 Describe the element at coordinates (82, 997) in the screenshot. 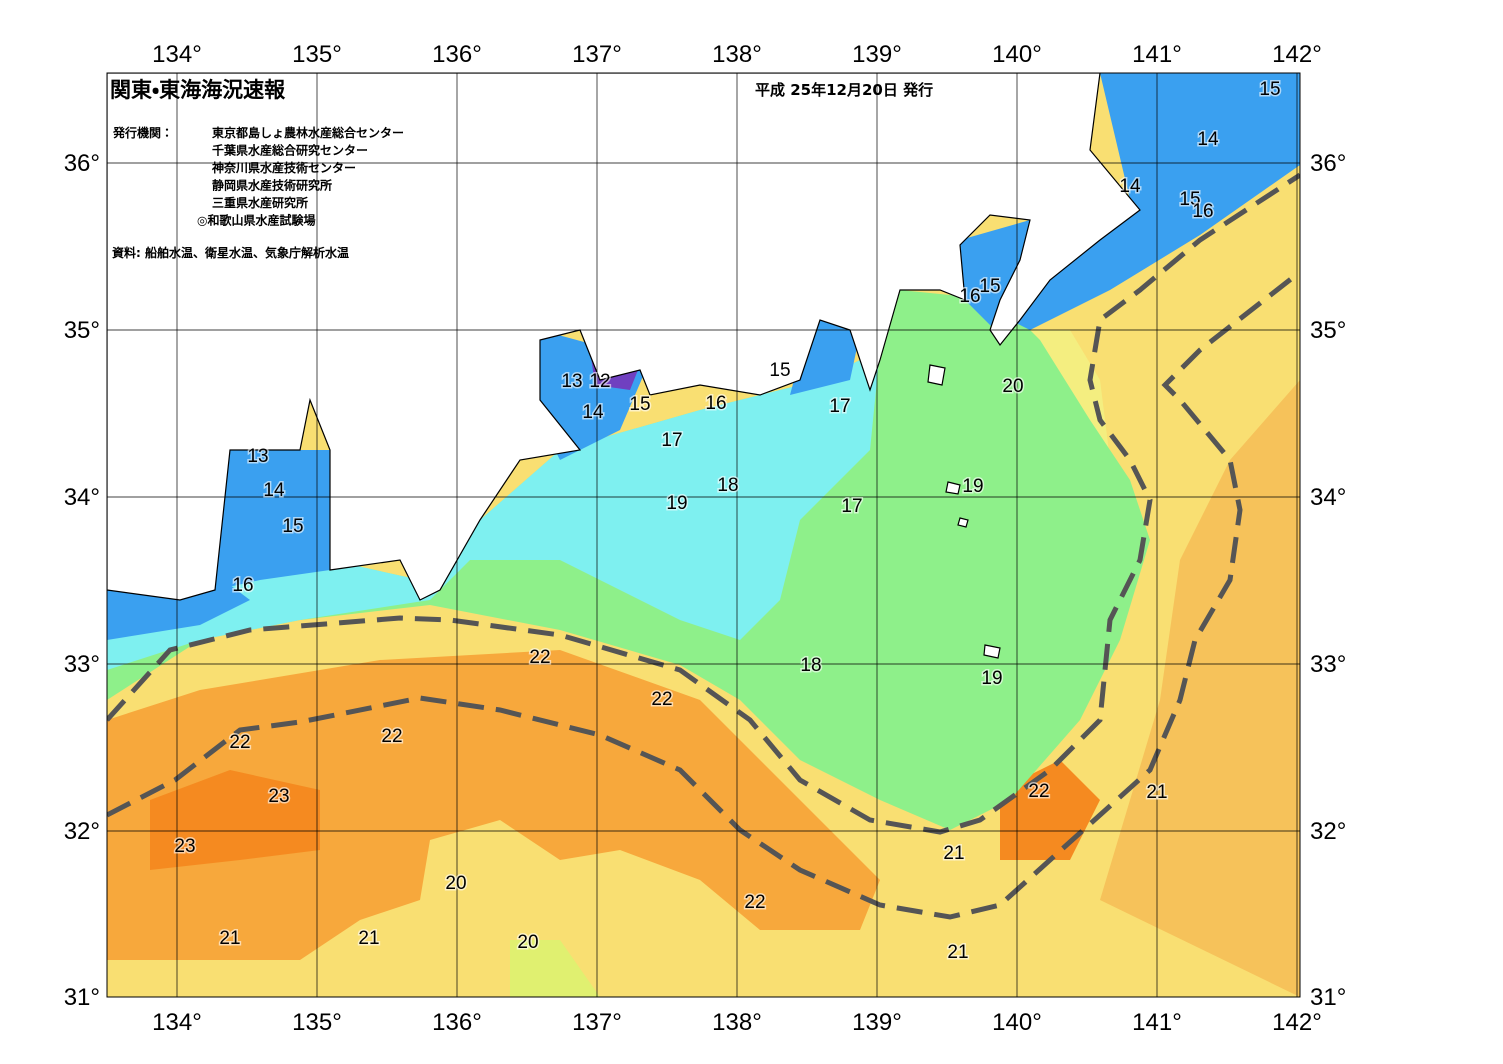

I see `lat-label-left: 31°` at that location.